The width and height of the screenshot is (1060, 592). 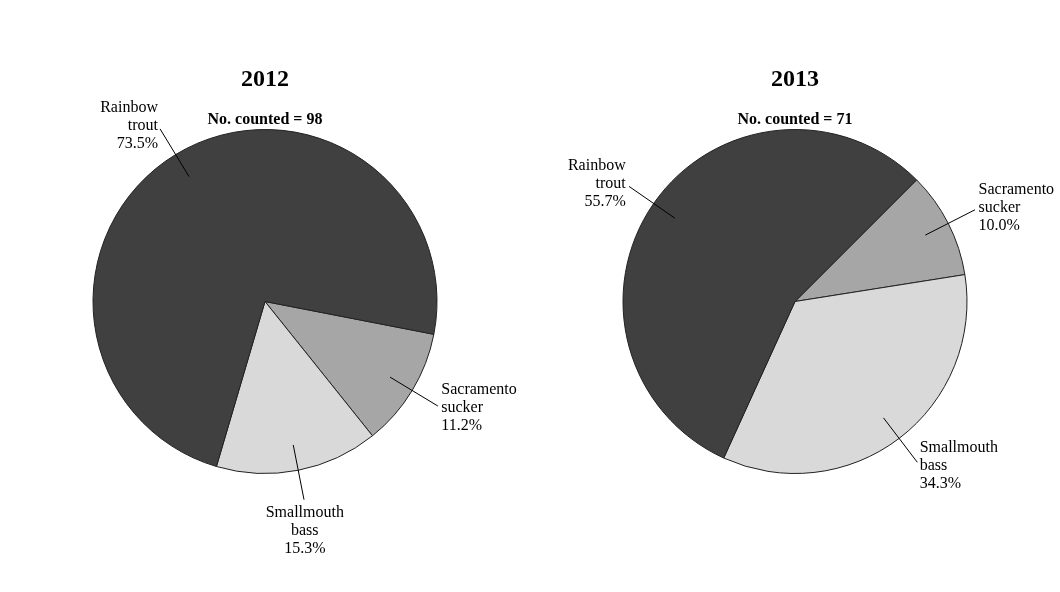 I want to click on data-label: 34.3%, so click(x=940, y=482).